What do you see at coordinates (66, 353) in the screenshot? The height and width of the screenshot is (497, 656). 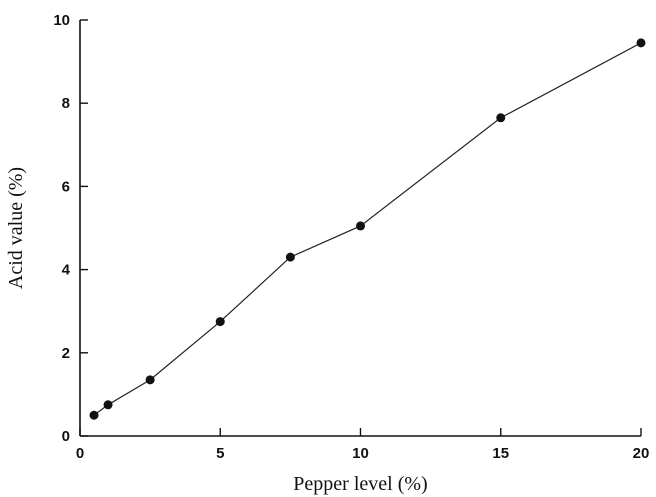 I see `y-tick-label: 2` at bounding box center [66, 353].